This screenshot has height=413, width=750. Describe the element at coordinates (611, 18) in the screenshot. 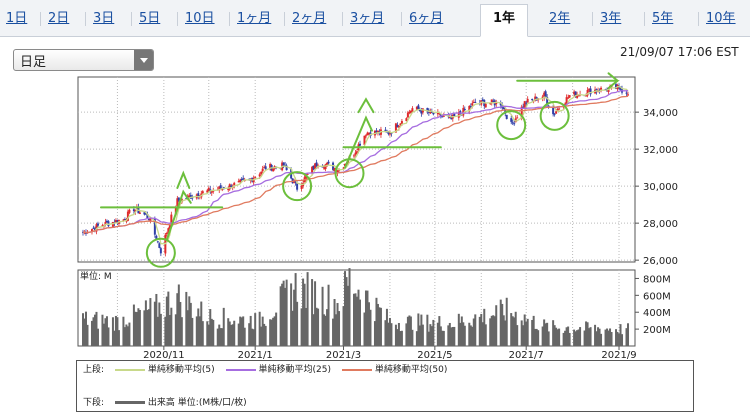

I see `tab-11: 3年` at that location.